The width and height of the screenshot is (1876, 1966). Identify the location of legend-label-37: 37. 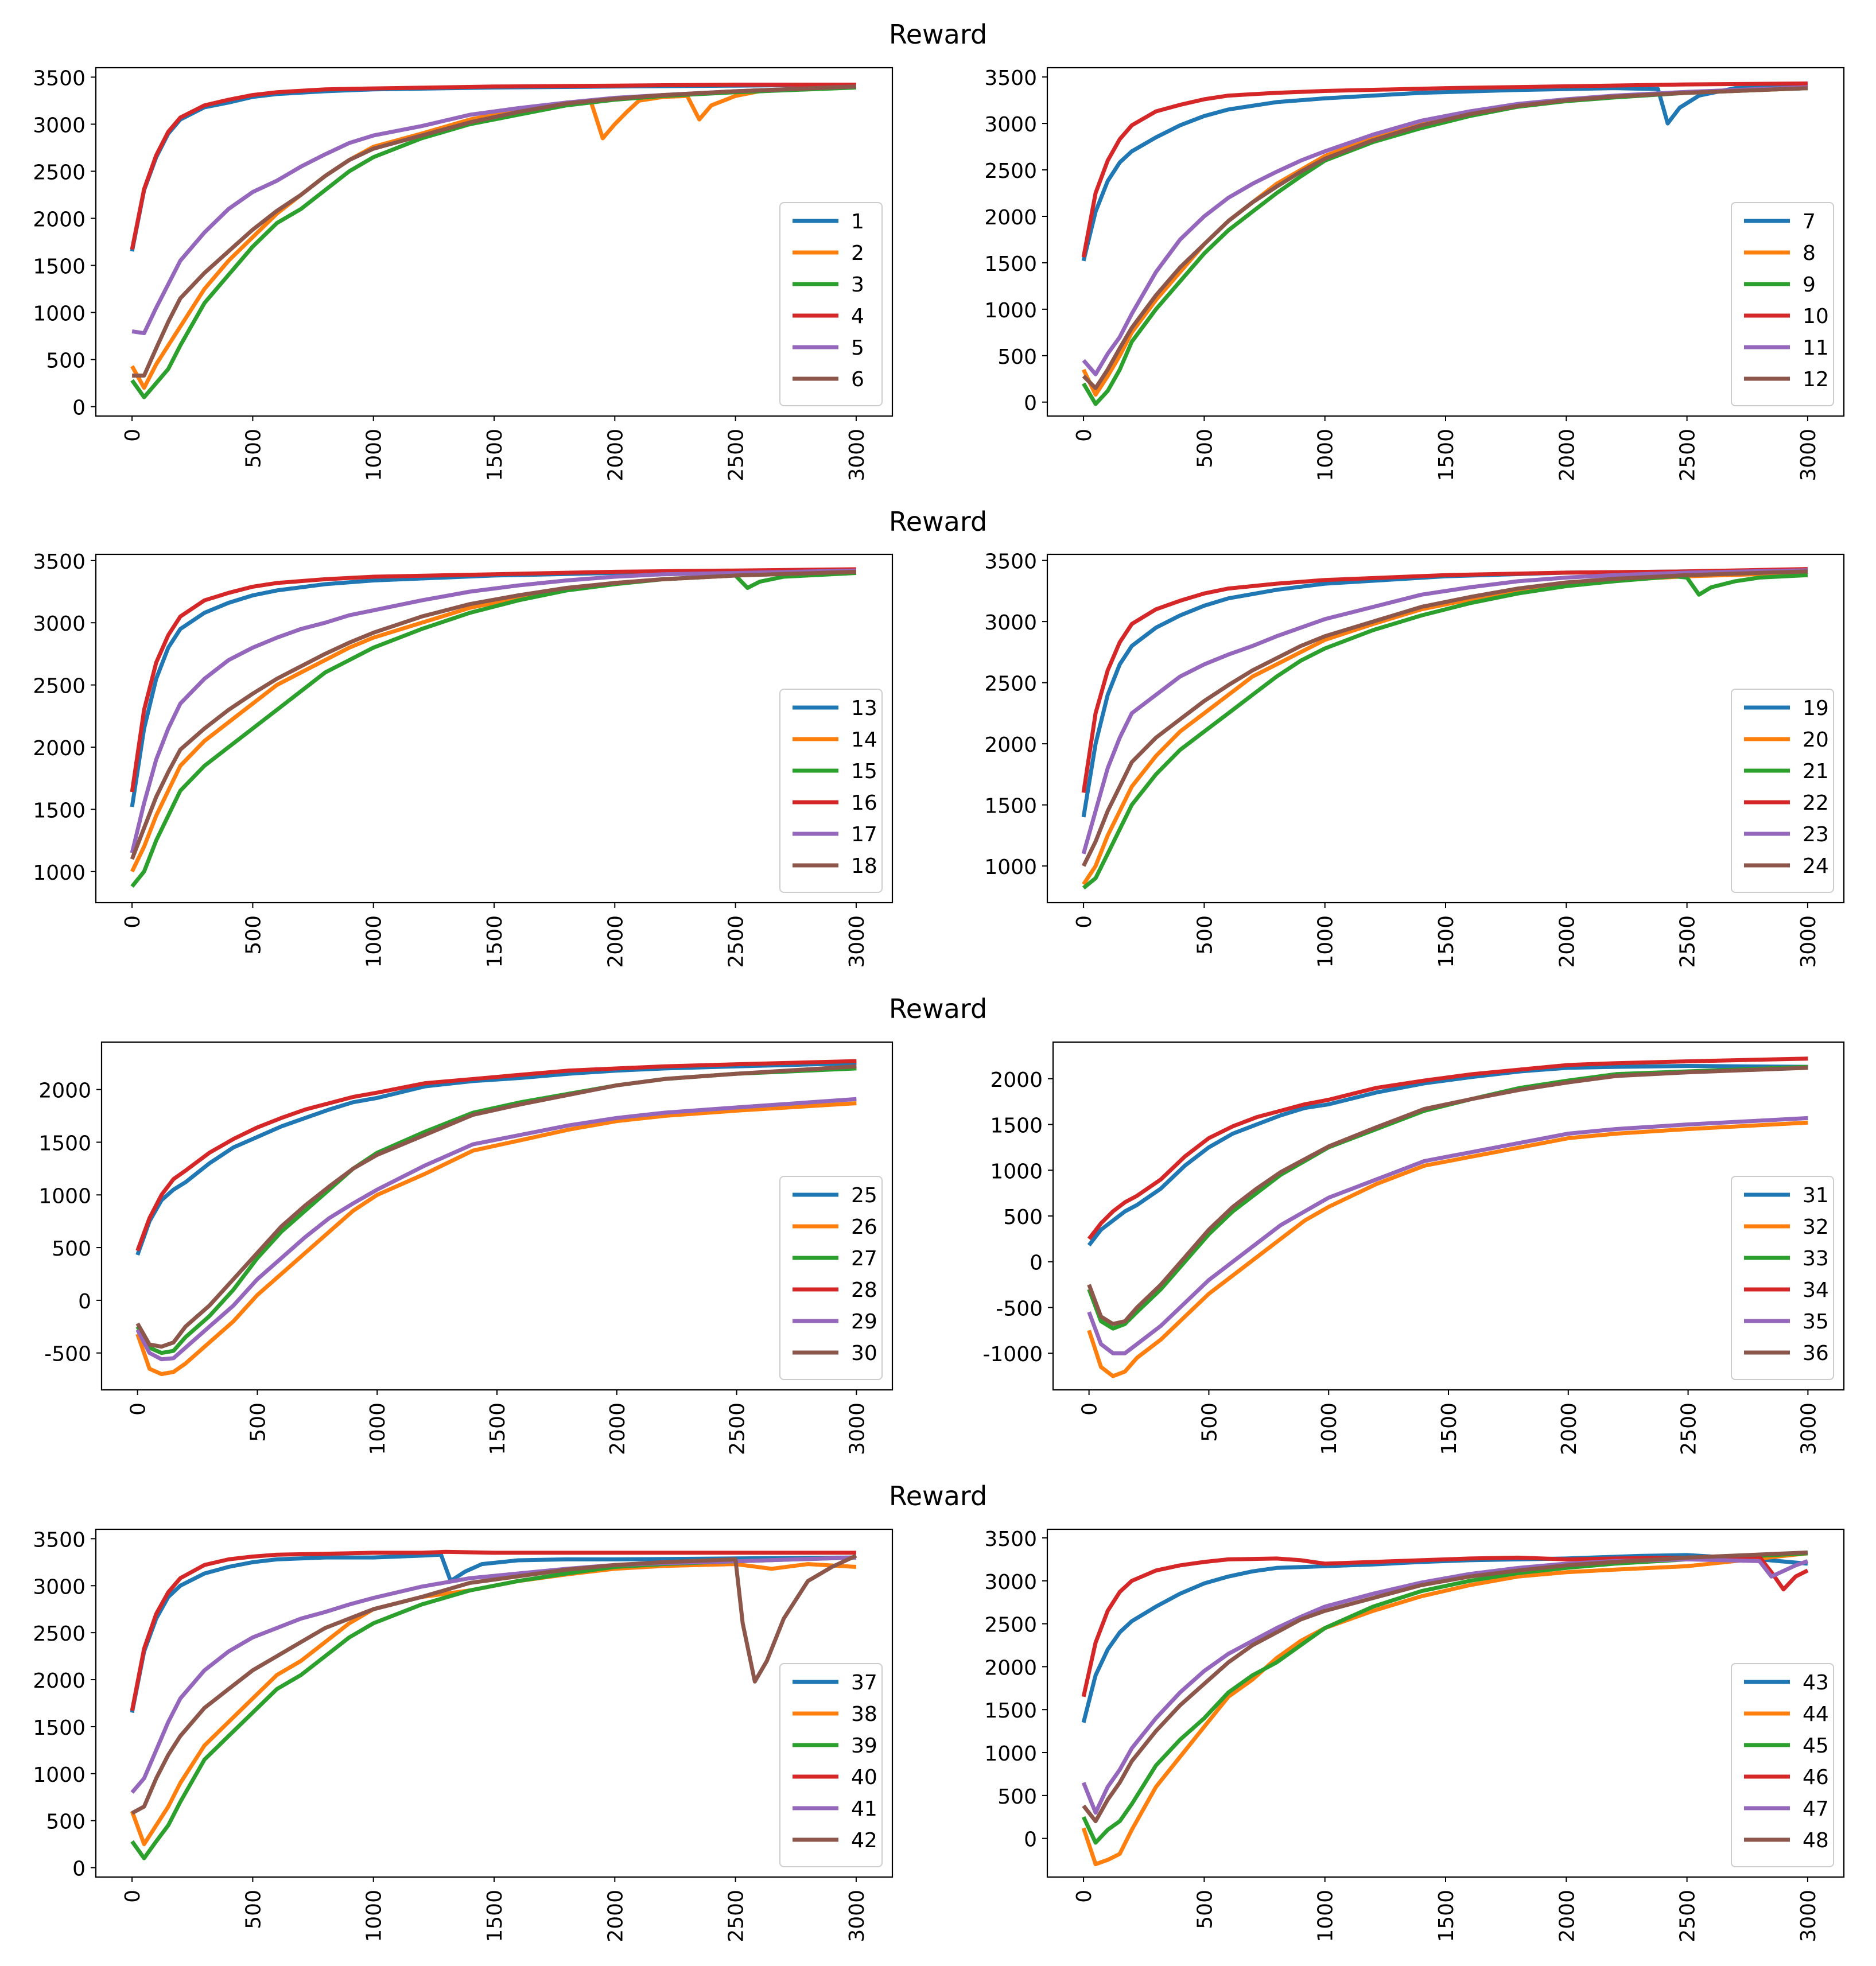
(864, 1683).